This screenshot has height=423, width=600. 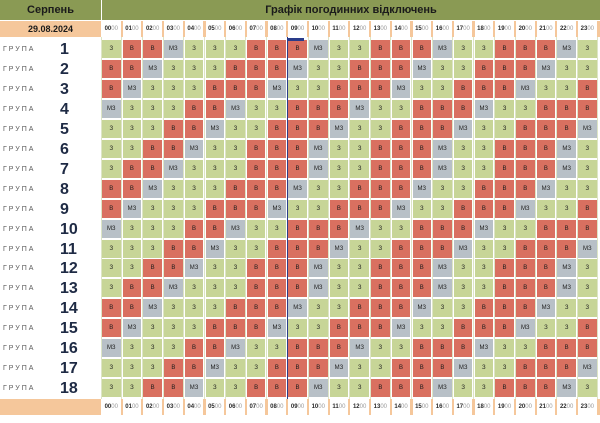 What do you see at coordinates (69, 389) in the screenshot?
I see `group-number: 18` at bounding box center [69, 389].